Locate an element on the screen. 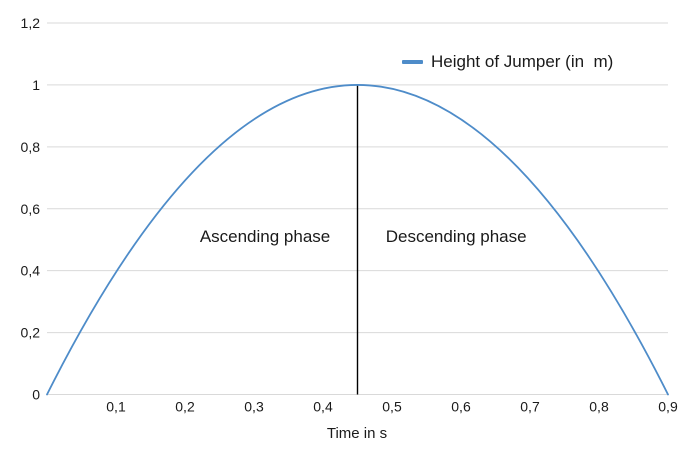  legend-line-swatch is located at coordinates (412, 62).